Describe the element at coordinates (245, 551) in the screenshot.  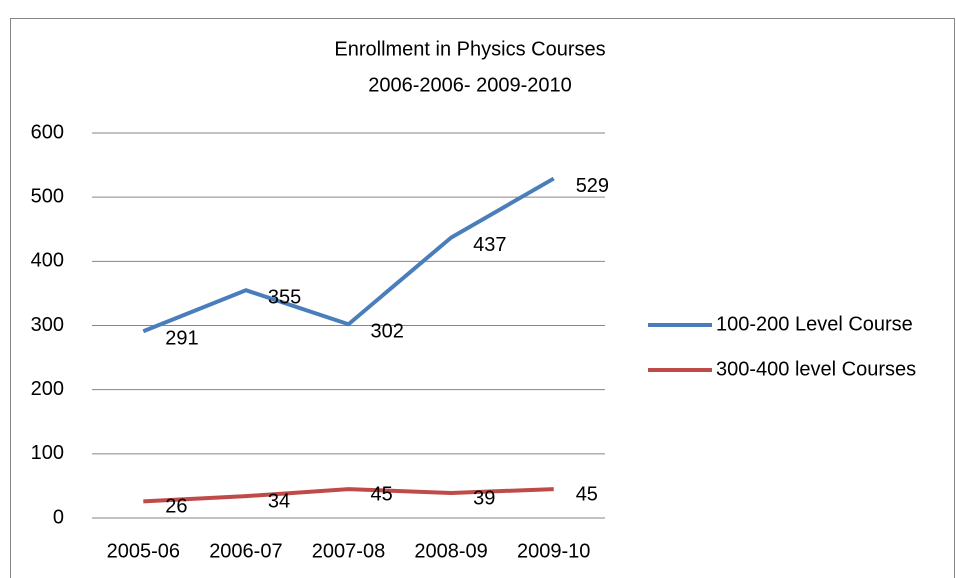
I see `x-tick-label: 2006-07` at that location.